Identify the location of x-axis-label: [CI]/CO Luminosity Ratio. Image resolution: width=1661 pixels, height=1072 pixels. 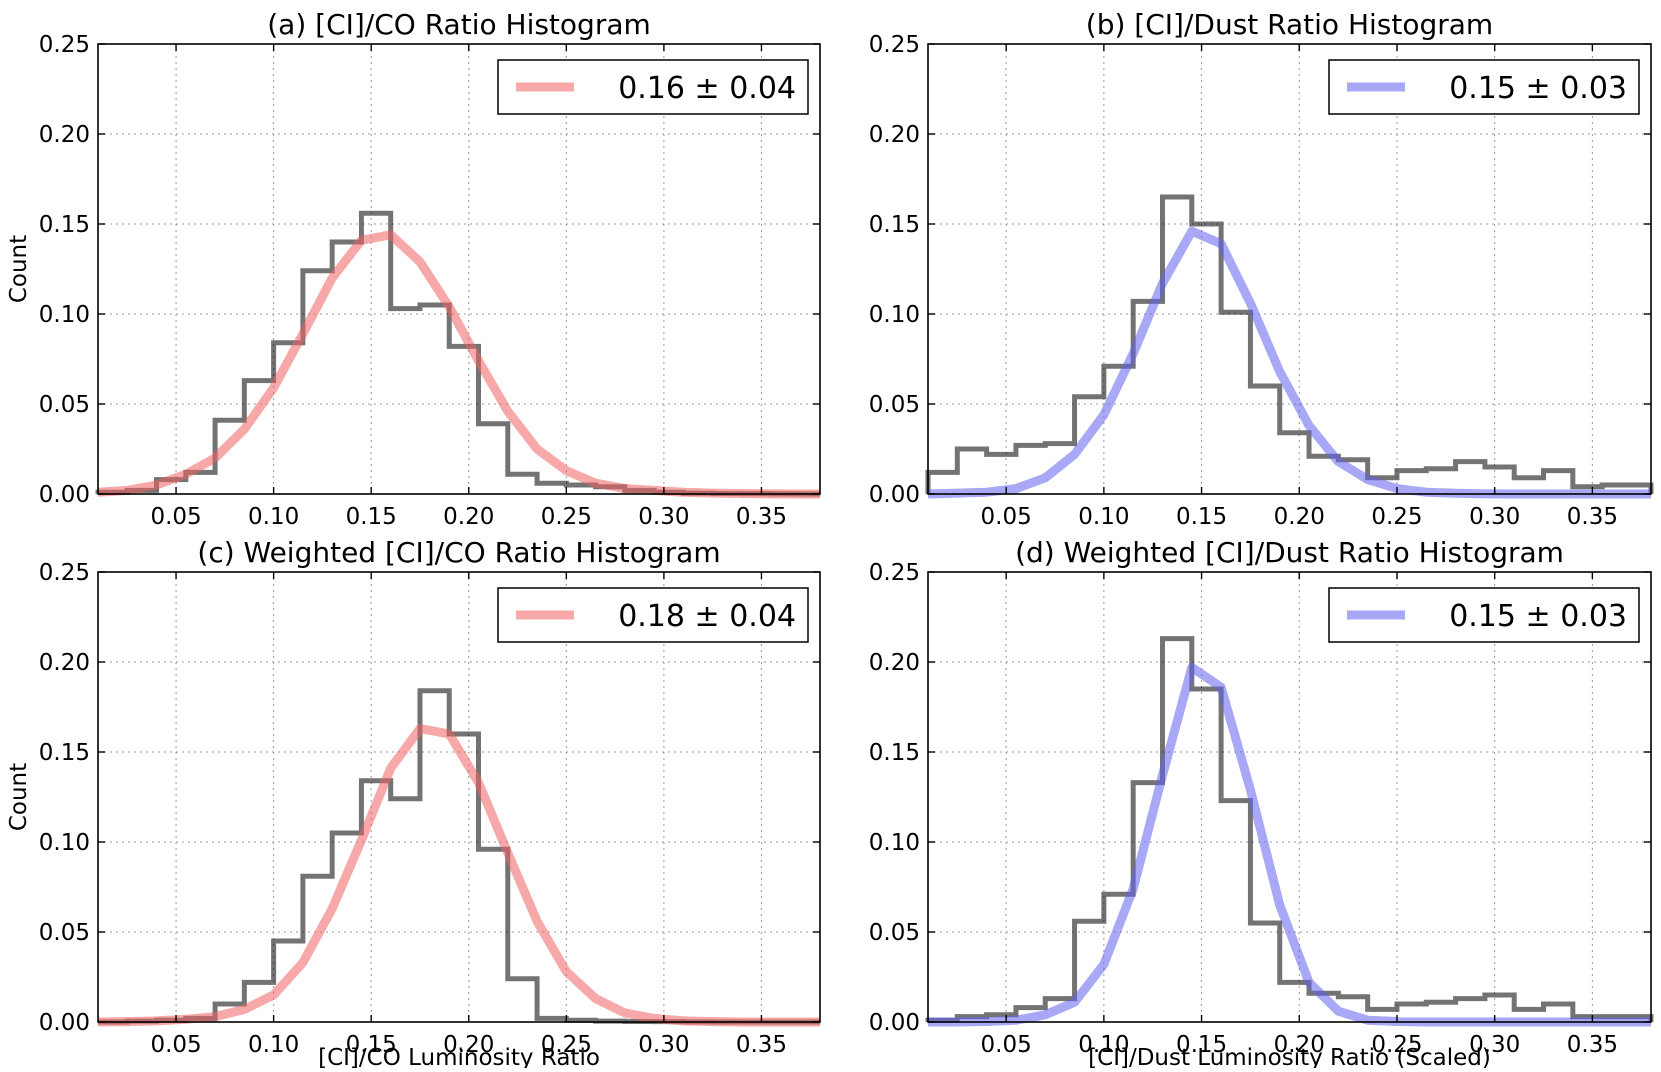
(459, 1056).